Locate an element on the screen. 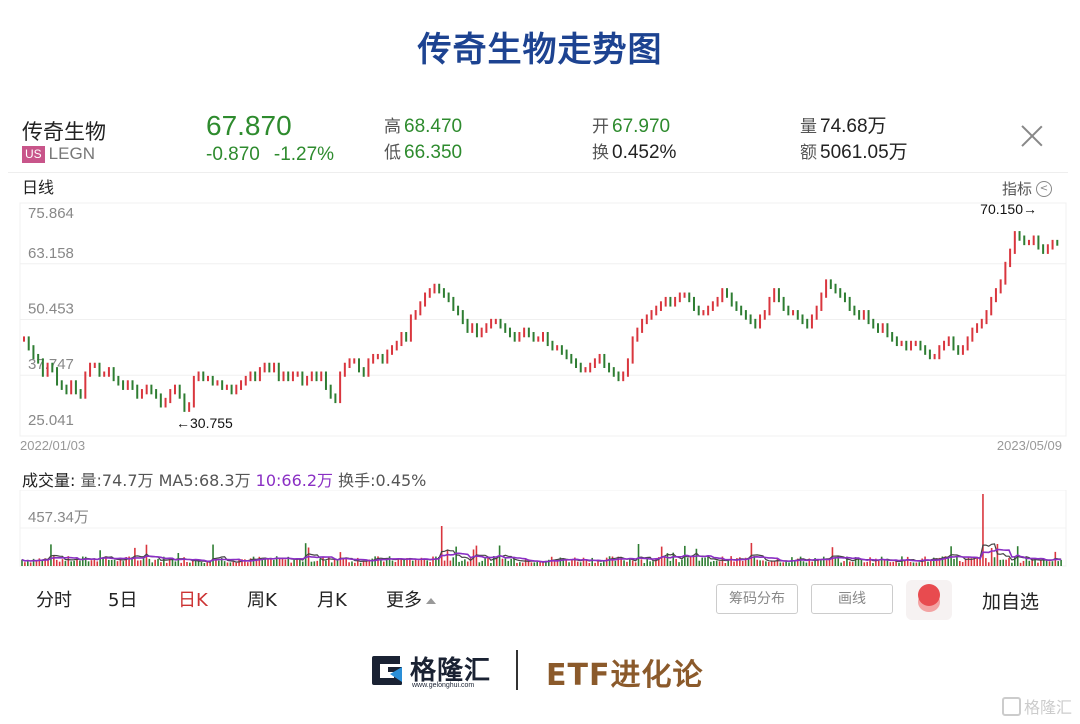 The width and height of the screenshot is (1080, 724). volume-header: 成交量: 量:74.7万 MA5:68.3万 10:66.2万 换手:0.45% is located at coordinates (224, 479).